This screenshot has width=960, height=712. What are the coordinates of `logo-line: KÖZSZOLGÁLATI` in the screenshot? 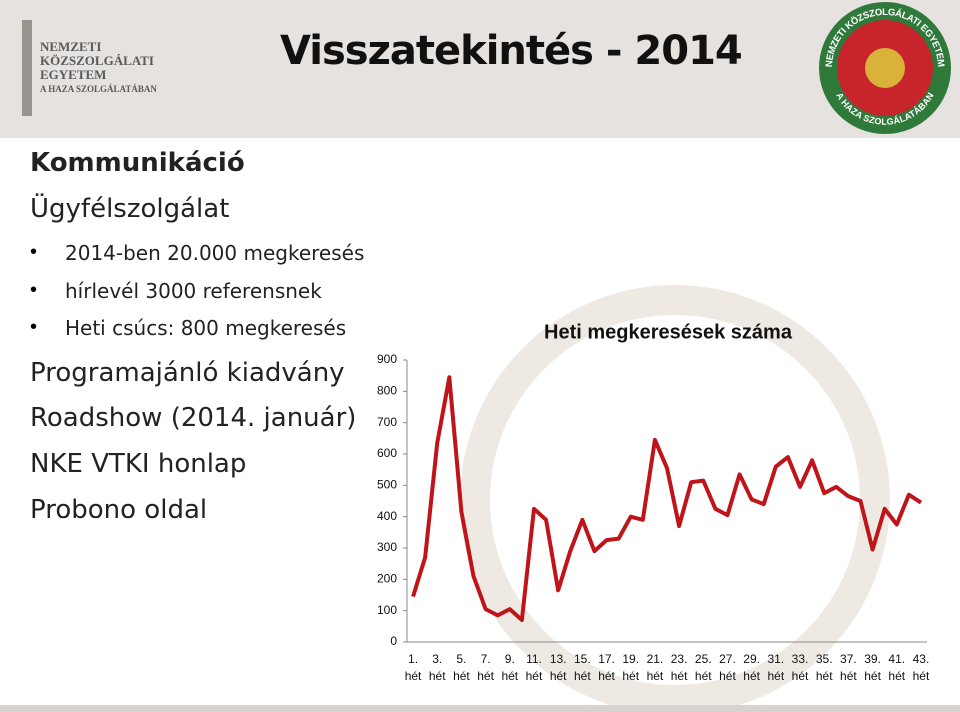 It's located at (97, 60).